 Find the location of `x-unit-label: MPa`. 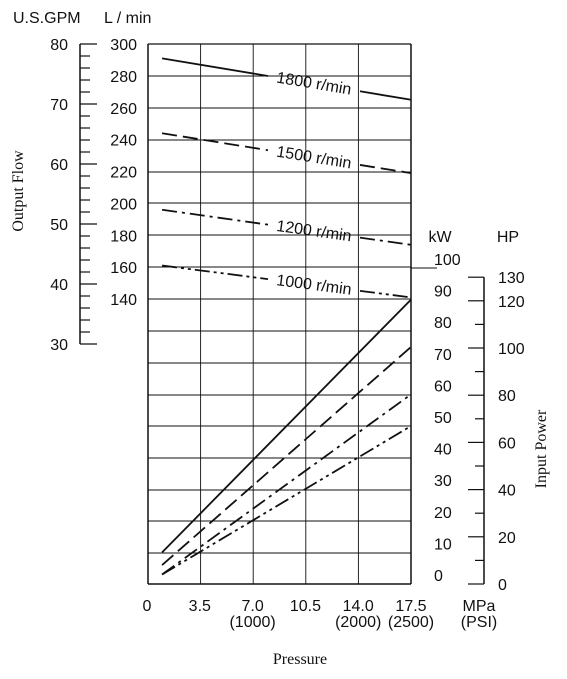

x-unit-label: MPa is located at coordinates (479, 606).